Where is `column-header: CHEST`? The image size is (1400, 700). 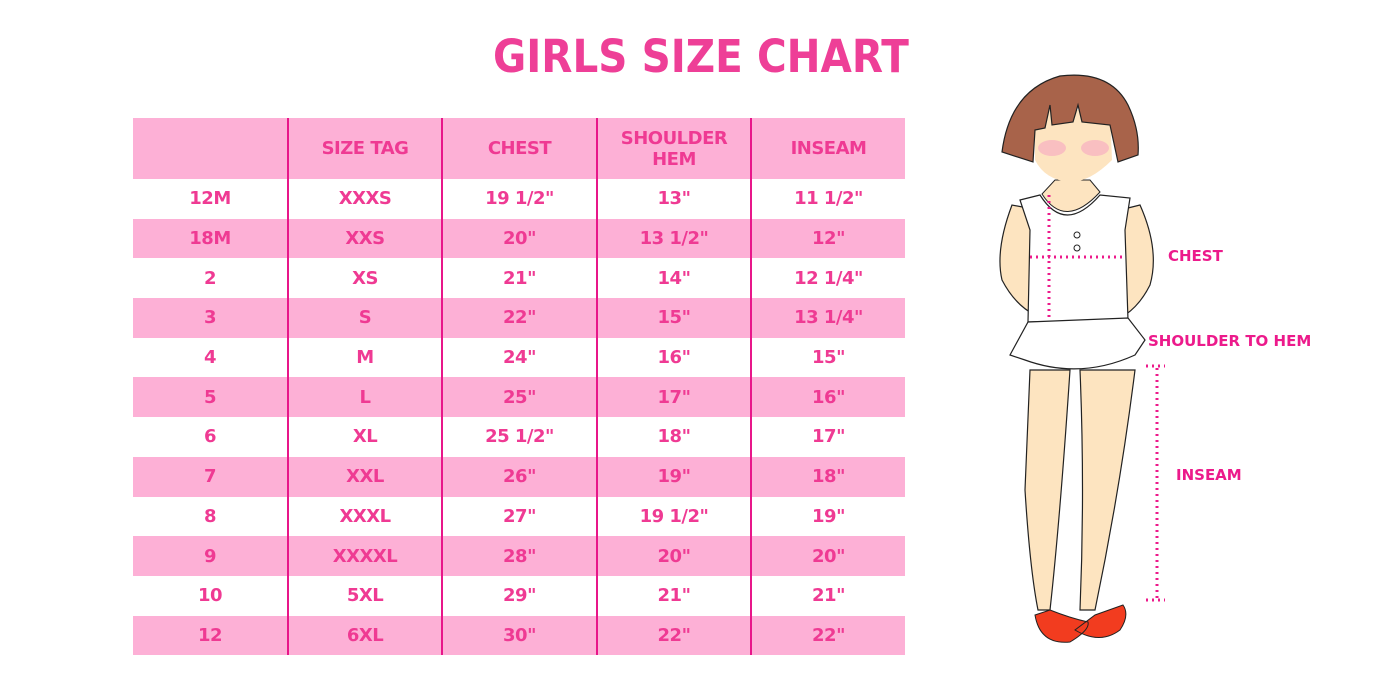 column-header: CHEST is located at coordinates (519, 148).